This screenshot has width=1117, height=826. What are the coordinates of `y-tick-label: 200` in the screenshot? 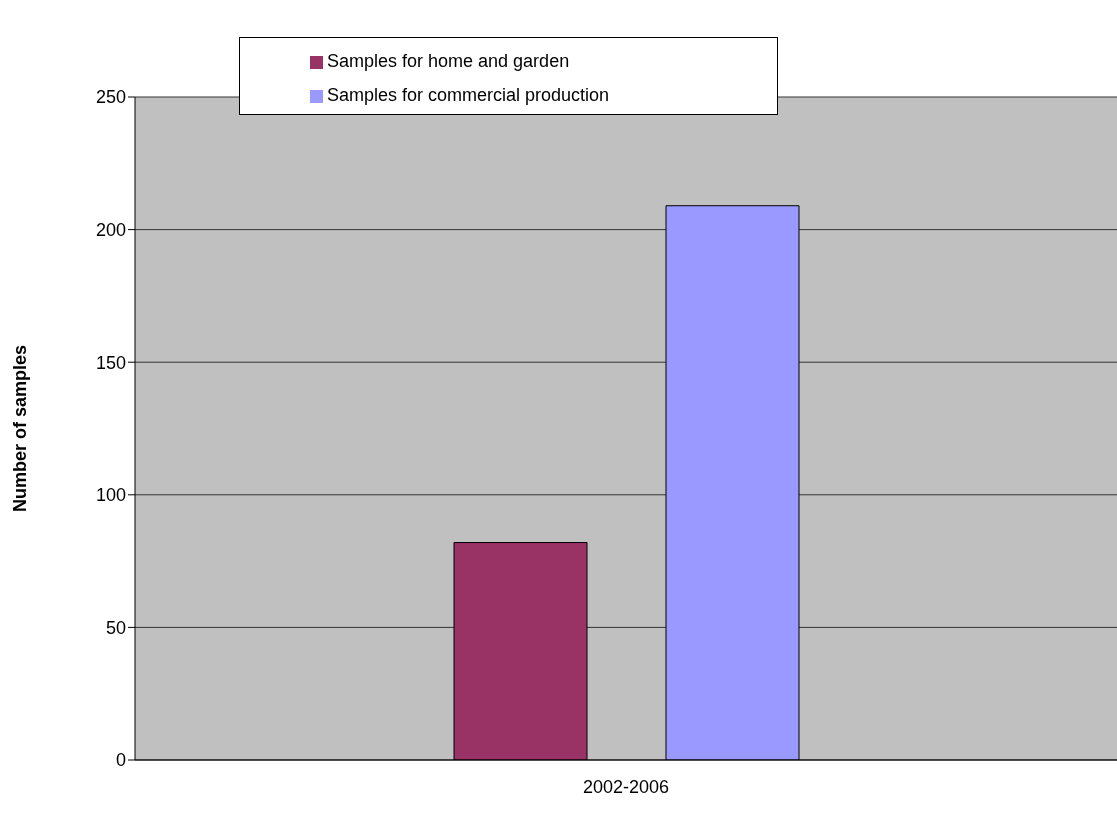 It's located at (110, 229).